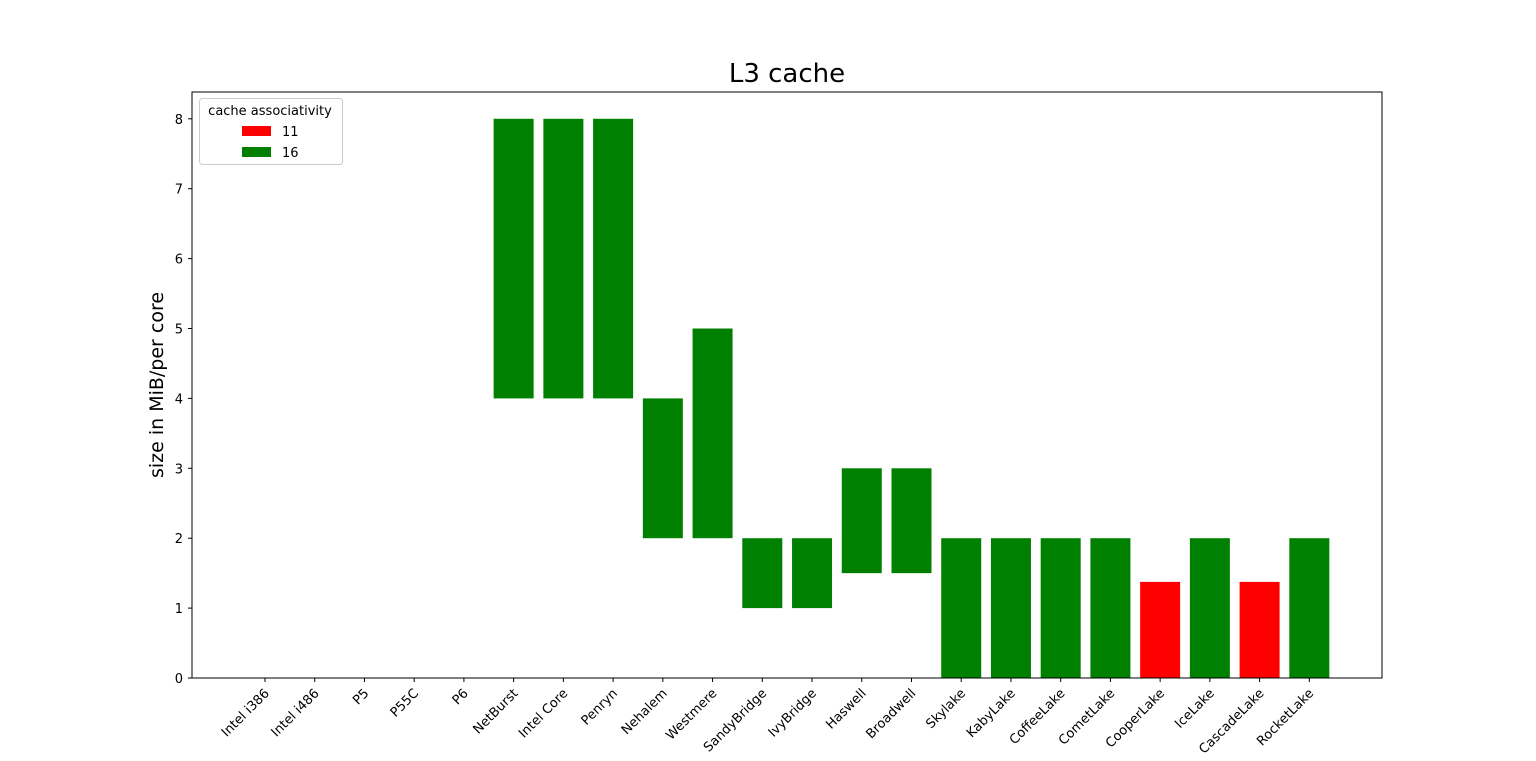 The width and height of the screenshot is (1536, 761). I want to click on y-tick-label: 3, so click(179, 469).